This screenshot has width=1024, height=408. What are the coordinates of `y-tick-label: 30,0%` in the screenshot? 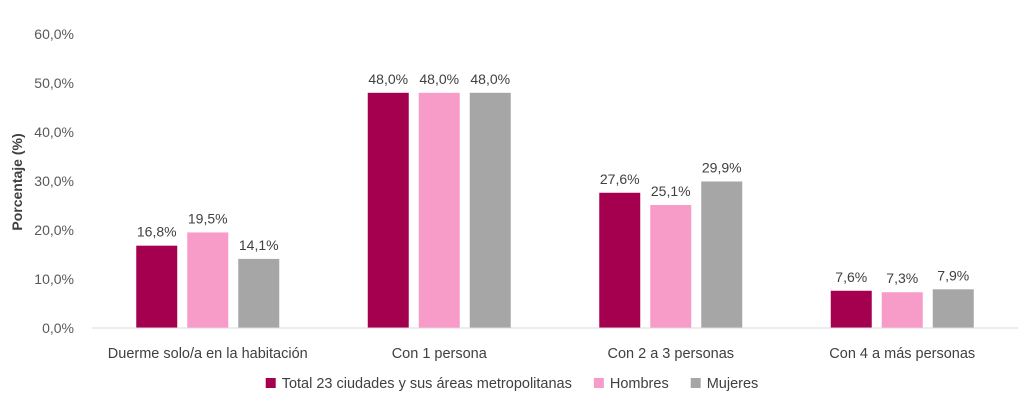 It's located at (54, 181).